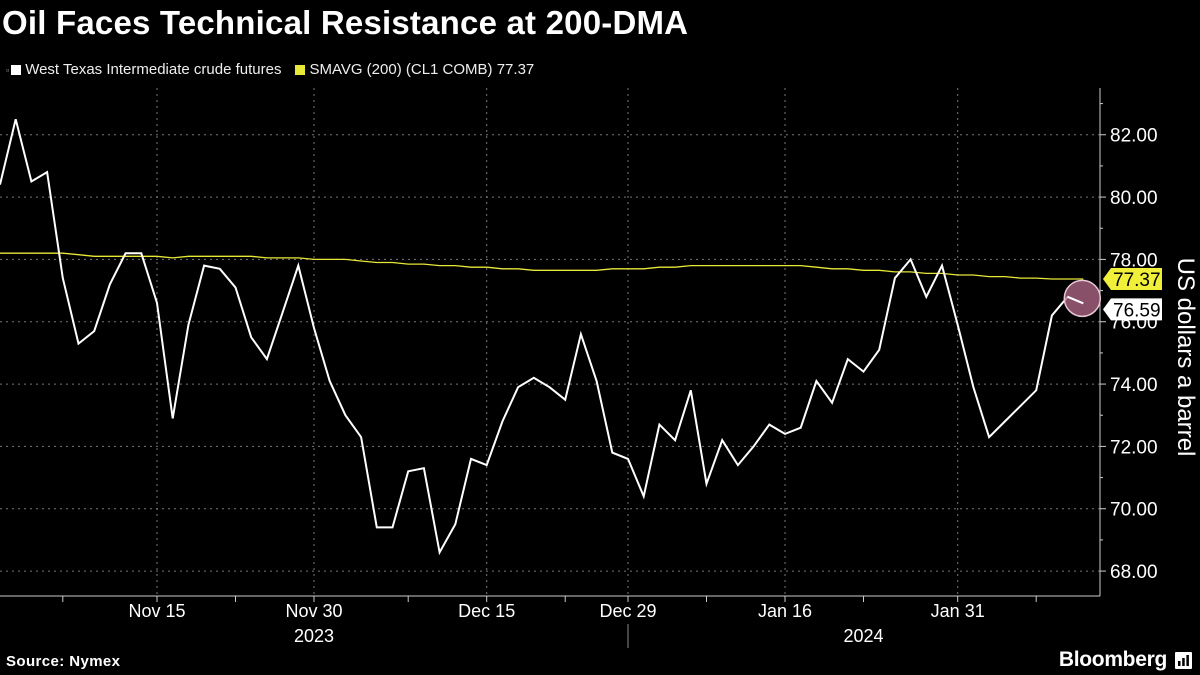 Image resolution: width=1200 pixels, height=675 pixels. I want to click on x-year-label: 2023, so click(314, 636).